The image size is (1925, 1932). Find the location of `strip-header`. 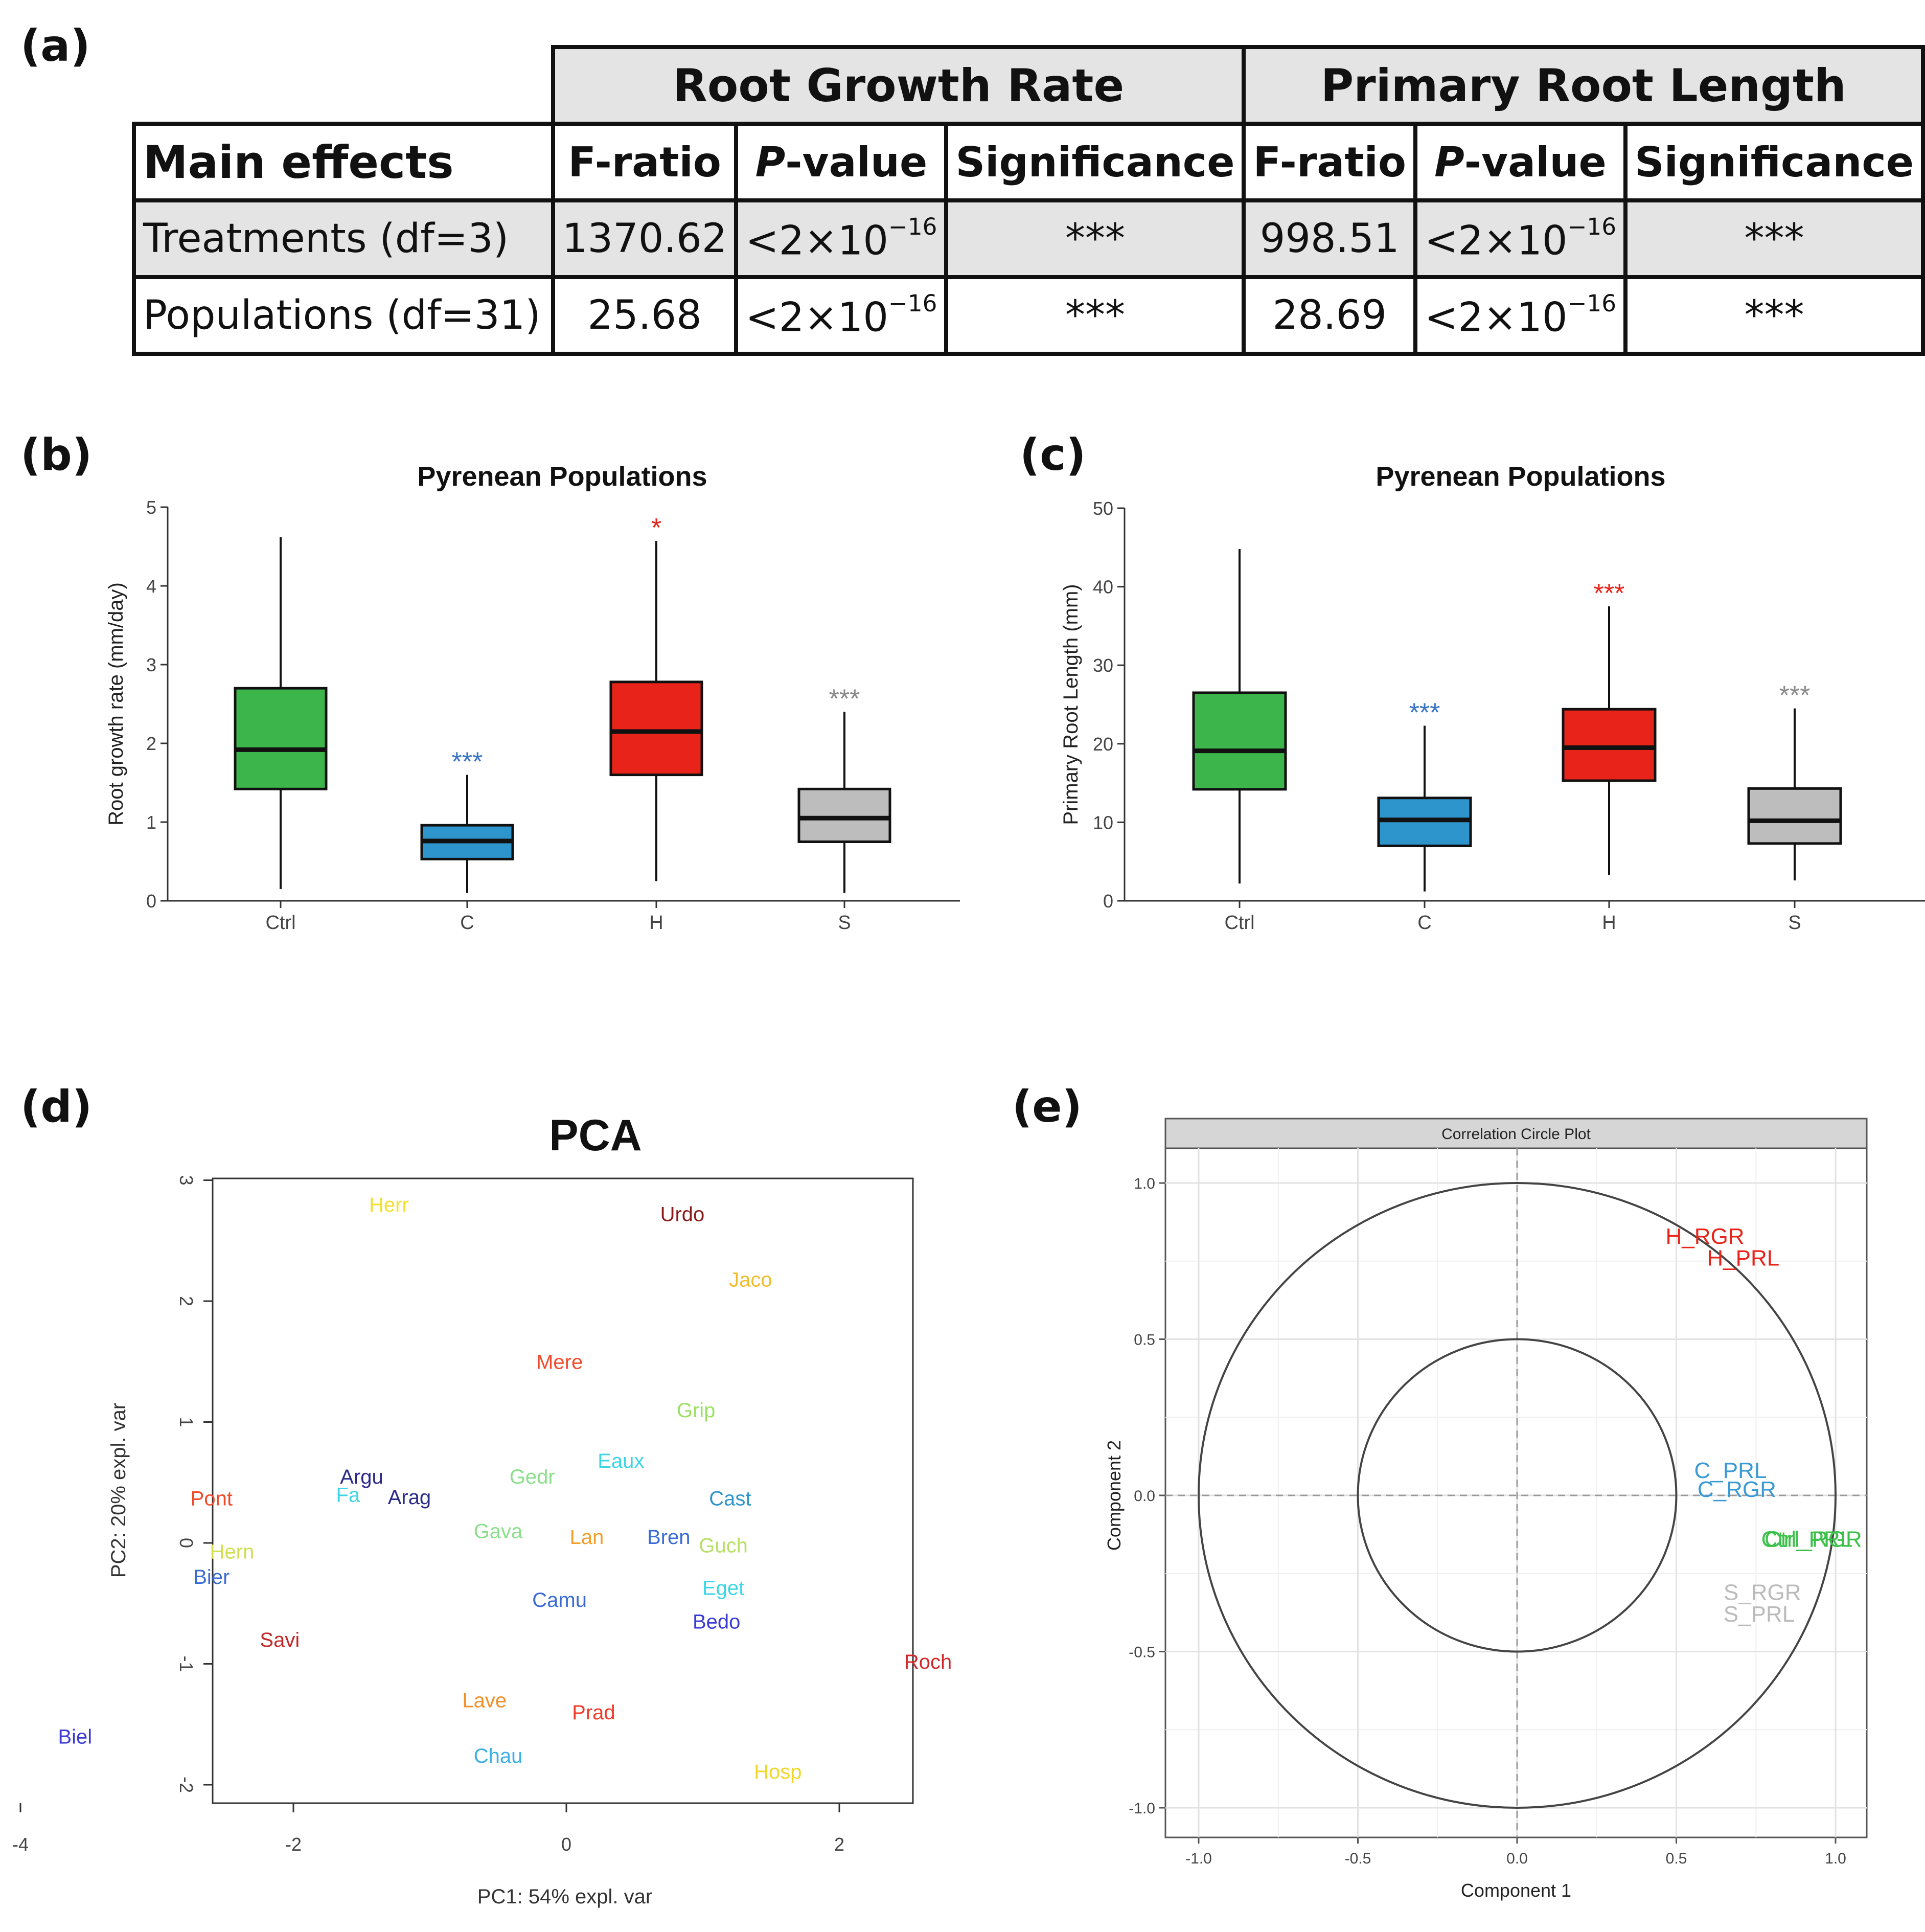

strip-header is located at coordinates (1516, 1133).